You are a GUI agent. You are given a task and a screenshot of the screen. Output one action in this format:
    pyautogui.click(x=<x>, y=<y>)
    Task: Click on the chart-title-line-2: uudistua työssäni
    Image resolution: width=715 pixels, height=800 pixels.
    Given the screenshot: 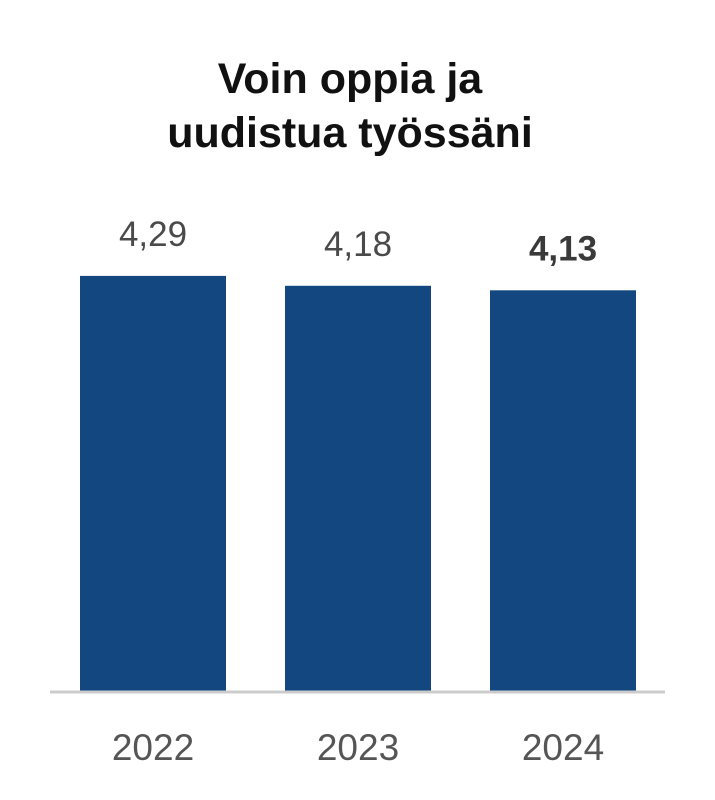 What is the action you would take?
    pyautogui.click(x=350, y=133)
    